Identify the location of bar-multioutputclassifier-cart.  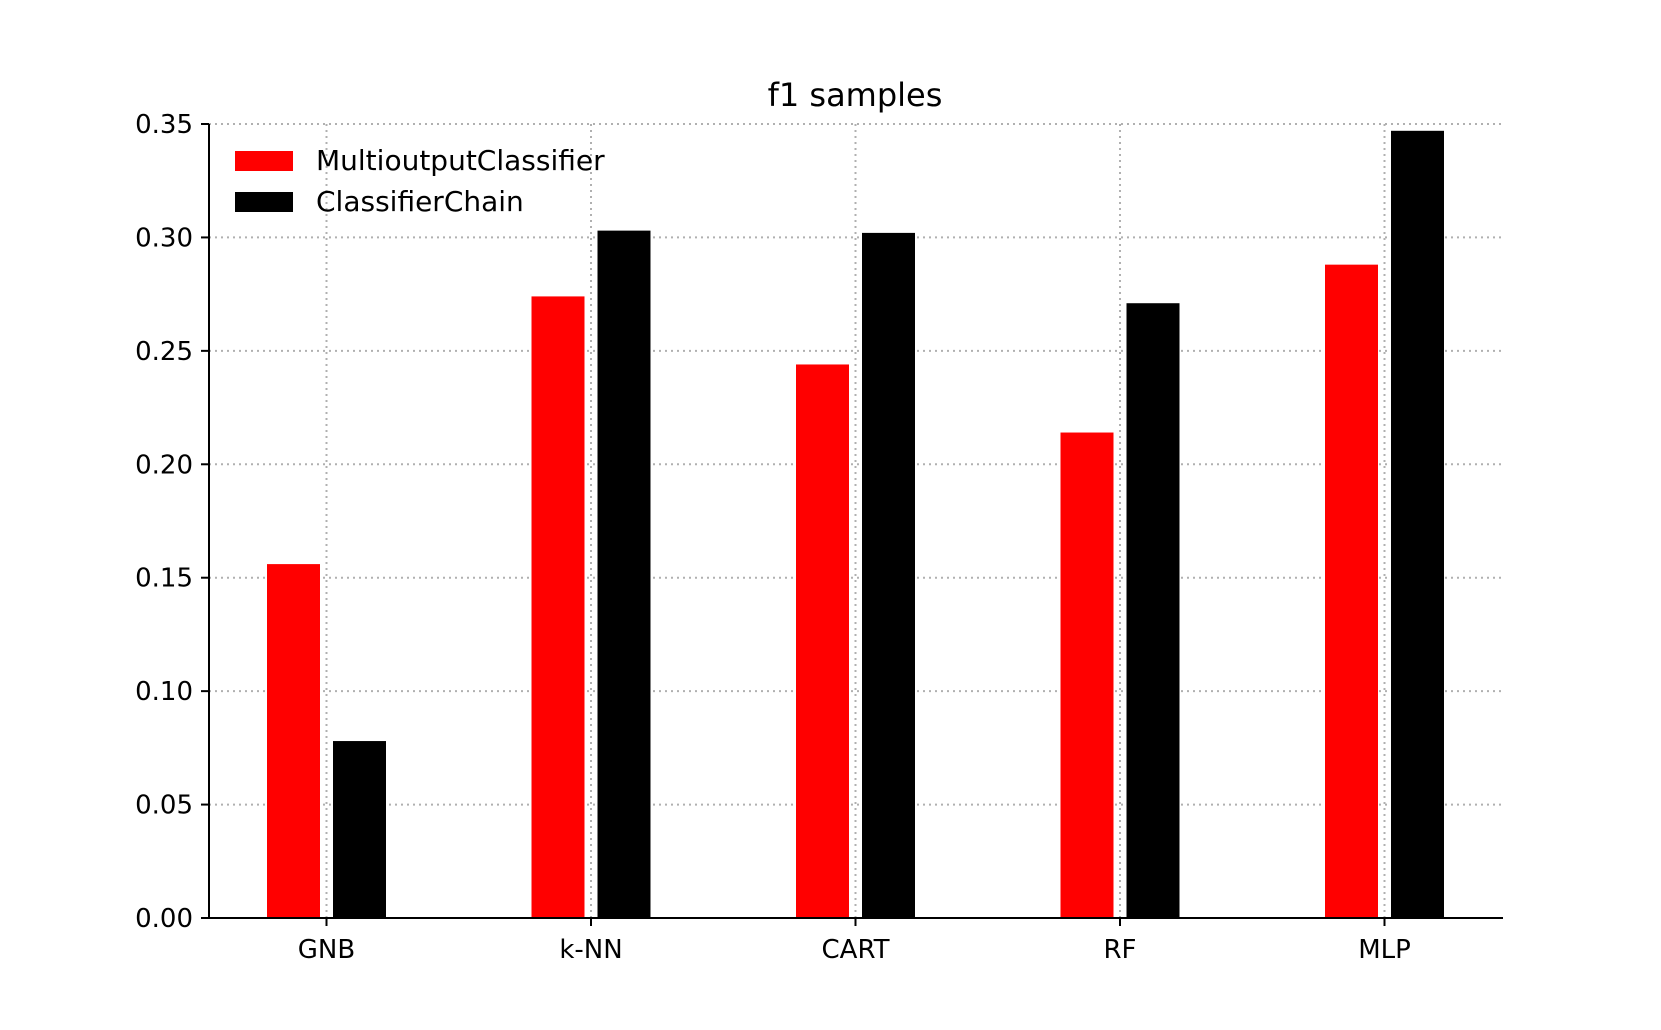
(822, 641).